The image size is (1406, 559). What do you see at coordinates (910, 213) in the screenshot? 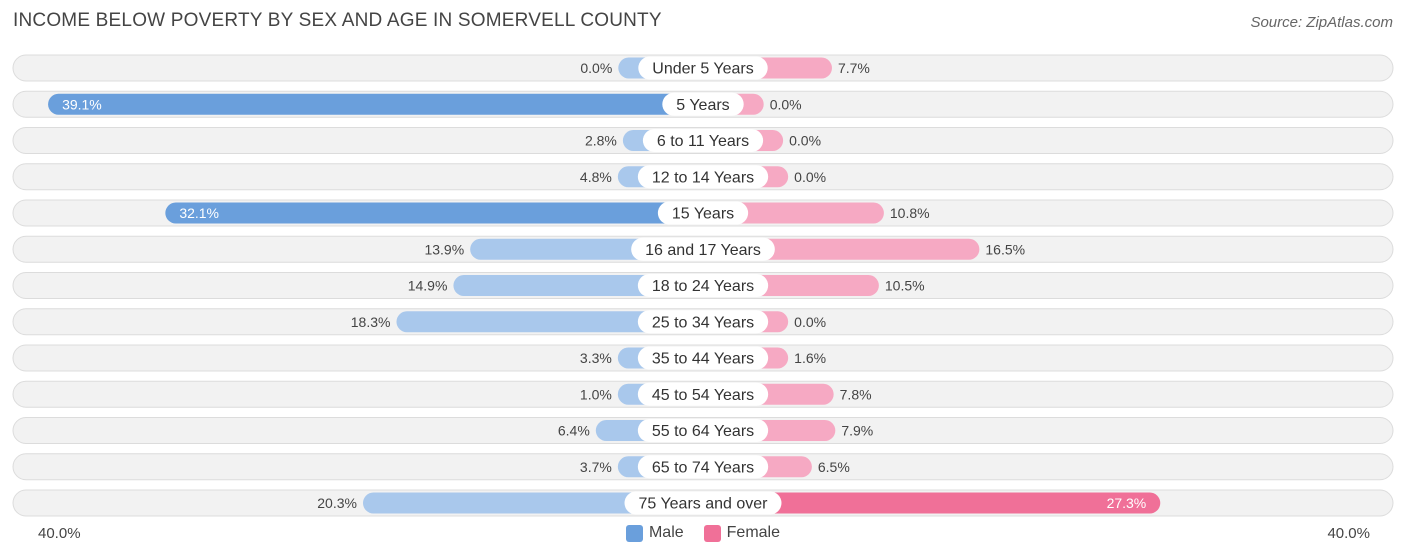
I see `female-value-label: 10.8%` at bounding box center [910, 213].